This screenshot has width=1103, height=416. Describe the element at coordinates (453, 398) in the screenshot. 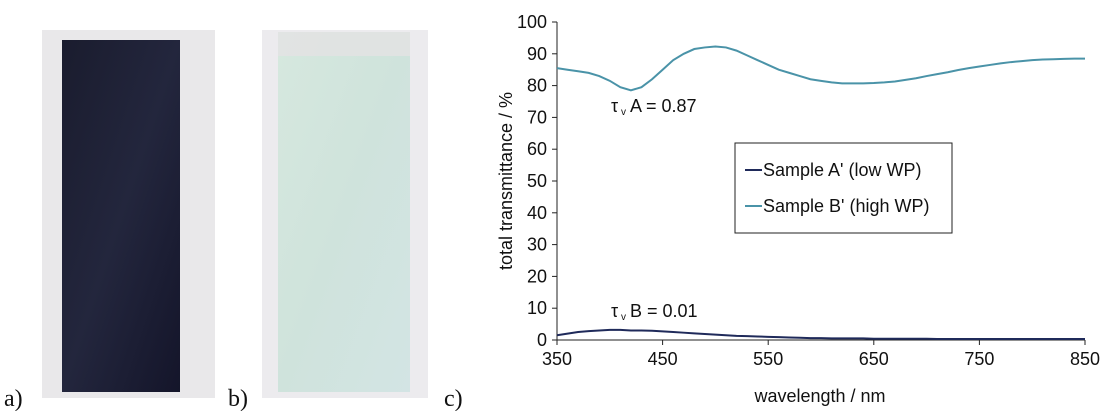

I see `panel-label: c)` at that location.